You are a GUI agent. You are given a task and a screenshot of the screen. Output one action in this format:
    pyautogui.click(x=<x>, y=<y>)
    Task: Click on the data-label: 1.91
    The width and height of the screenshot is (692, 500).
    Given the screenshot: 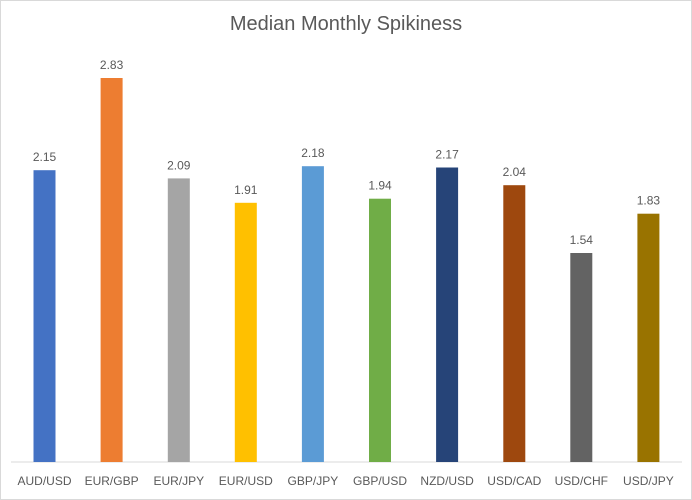 What is the action you would take?
    pyautogui.click(x=246, y=190)
    